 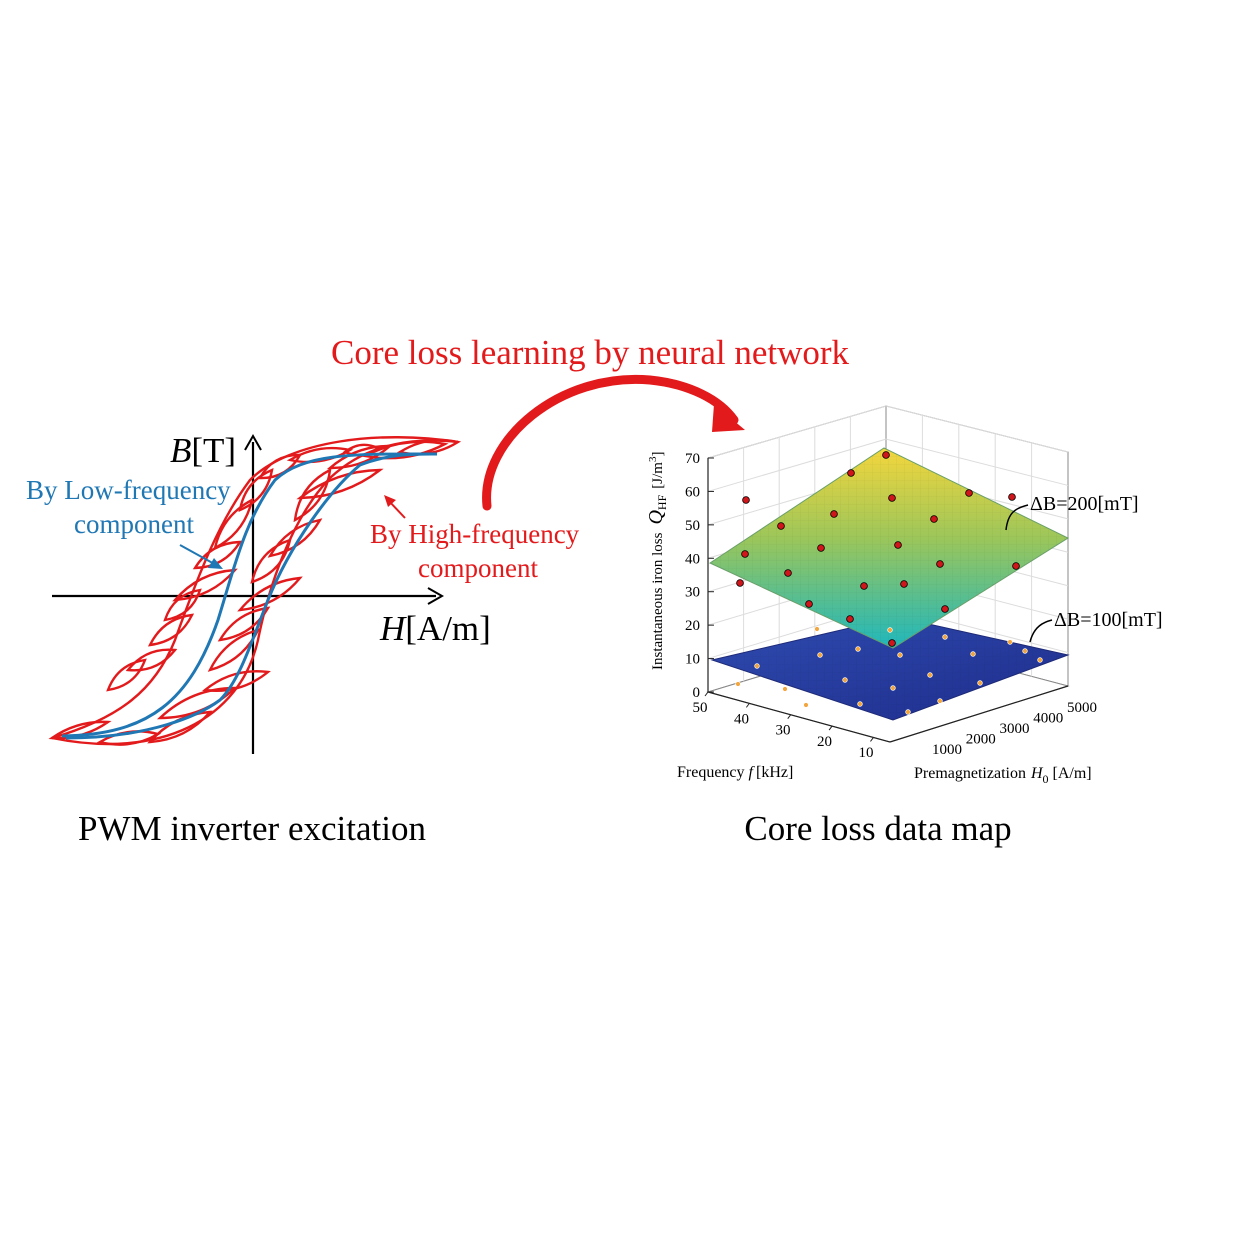 I want to click on axis-box-edges, so click(x=888, y=600).